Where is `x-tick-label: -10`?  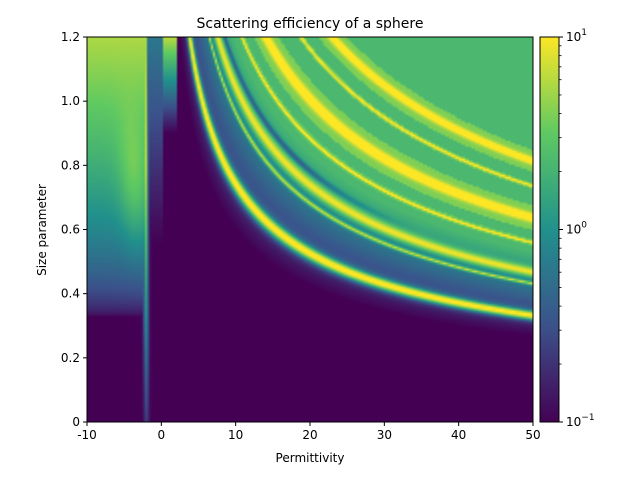
x-tick-label: -10 is located at coordinates (87, 435).